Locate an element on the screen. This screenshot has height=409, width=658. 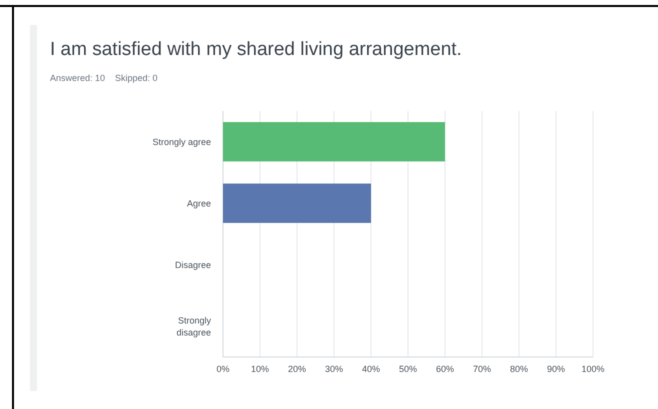
x-tick-label: 60% is located at coordinates (445, 369).